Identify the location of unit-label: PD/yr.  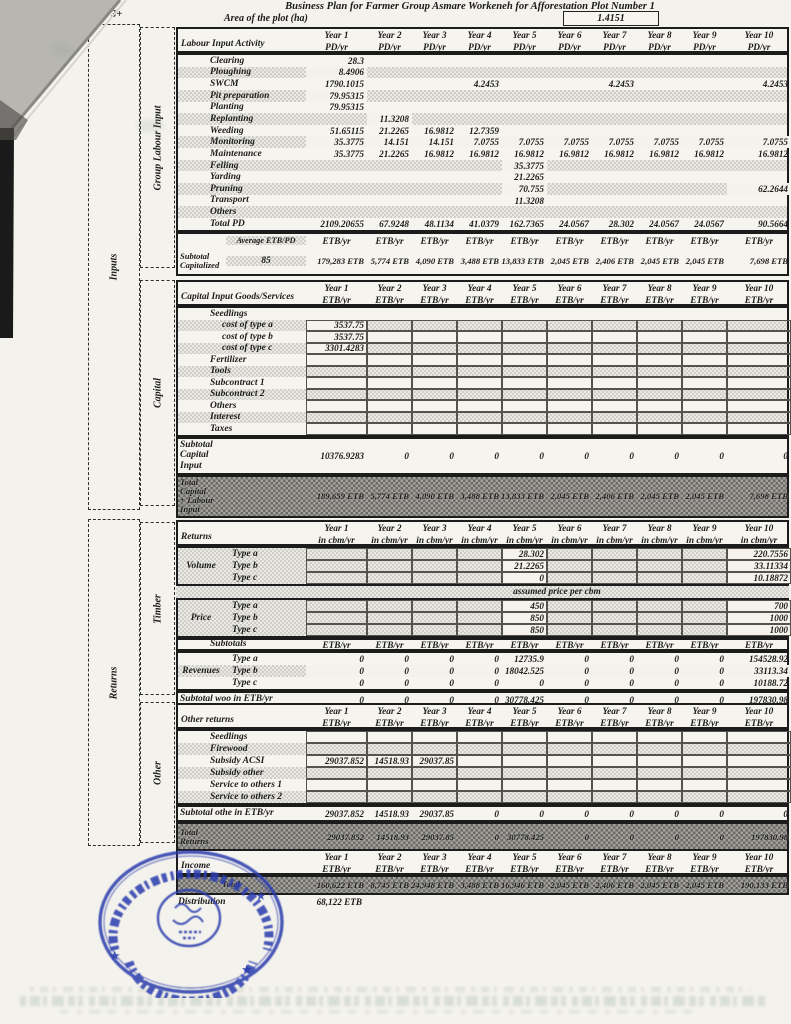
(704, 48).